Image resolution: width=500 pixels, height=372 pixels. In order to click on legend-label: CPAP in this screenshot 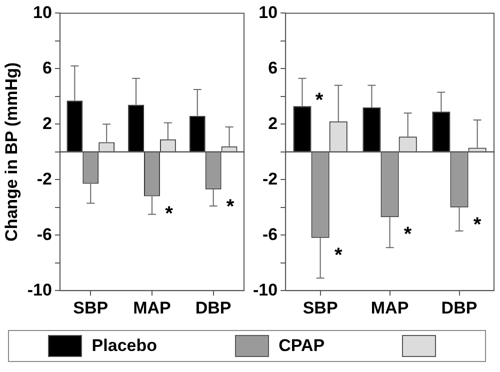, I will do `click(301, 346)`.